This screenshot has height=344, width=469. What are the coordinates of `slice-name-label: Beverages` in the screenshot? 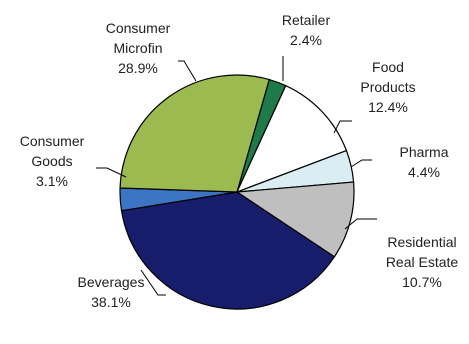 It's located at (111, 282).